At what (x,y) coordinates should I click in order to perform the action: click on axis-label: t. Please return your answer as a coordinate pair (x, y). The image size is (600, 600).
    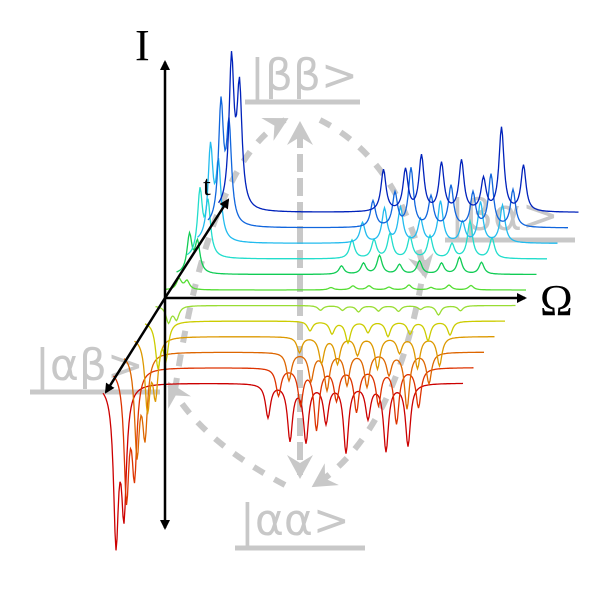
    Looking at the image, I should click on (207, 186).